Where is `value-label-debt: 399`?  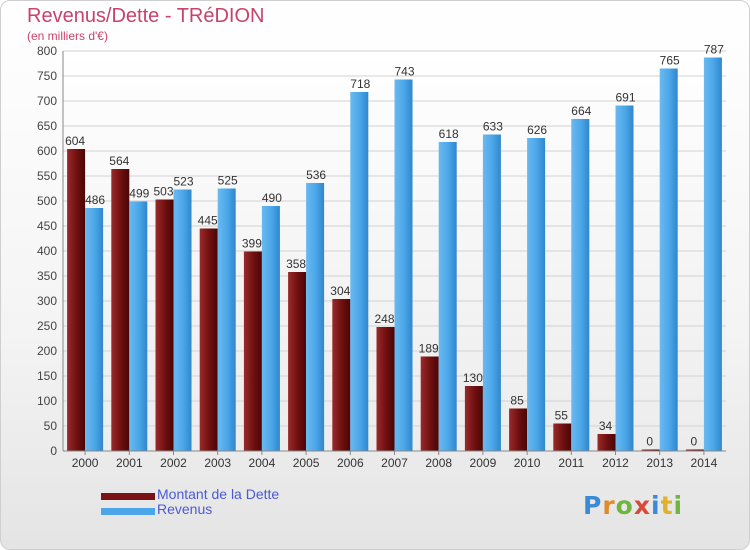
value-label-debt: 399 is located at coordinates (252, 244).